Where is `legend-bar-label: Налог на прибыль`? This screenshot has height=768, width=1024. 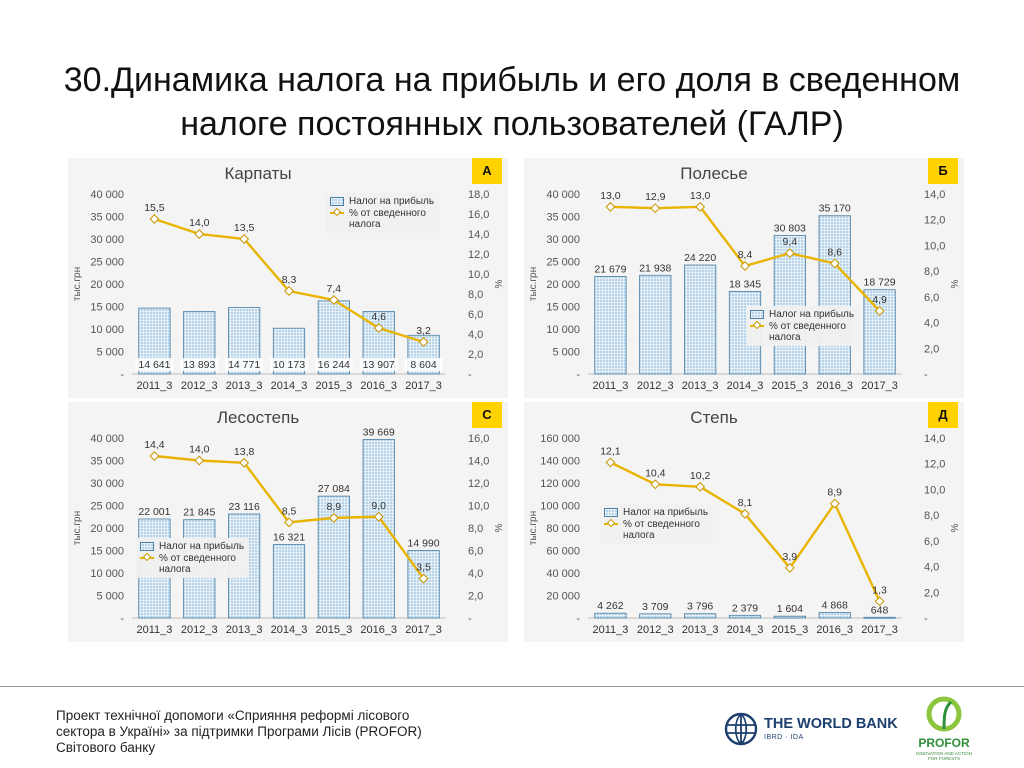 legend-bar-label: Налог на прибыль is located at coordinates (666, 512).